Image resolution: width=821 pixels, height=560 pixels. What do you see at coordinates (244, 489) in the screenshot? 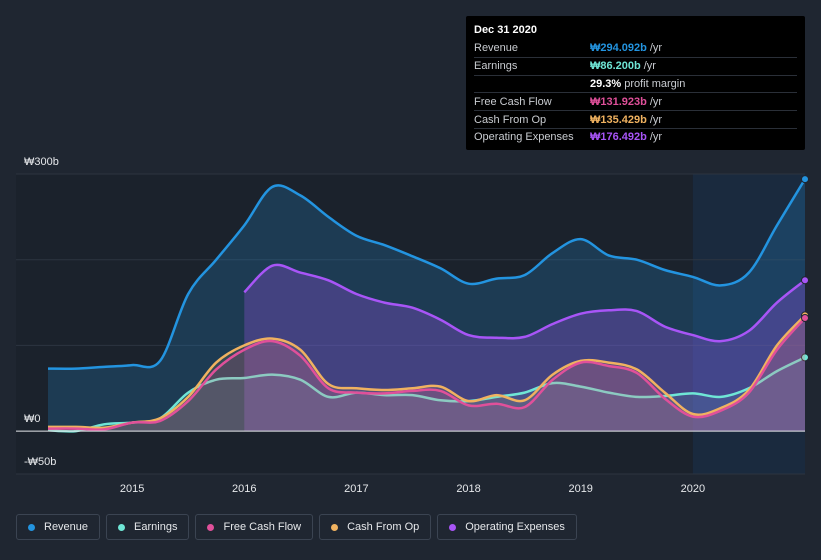
I see `x-tick-label: 2016` at bounding box center [244, 489].